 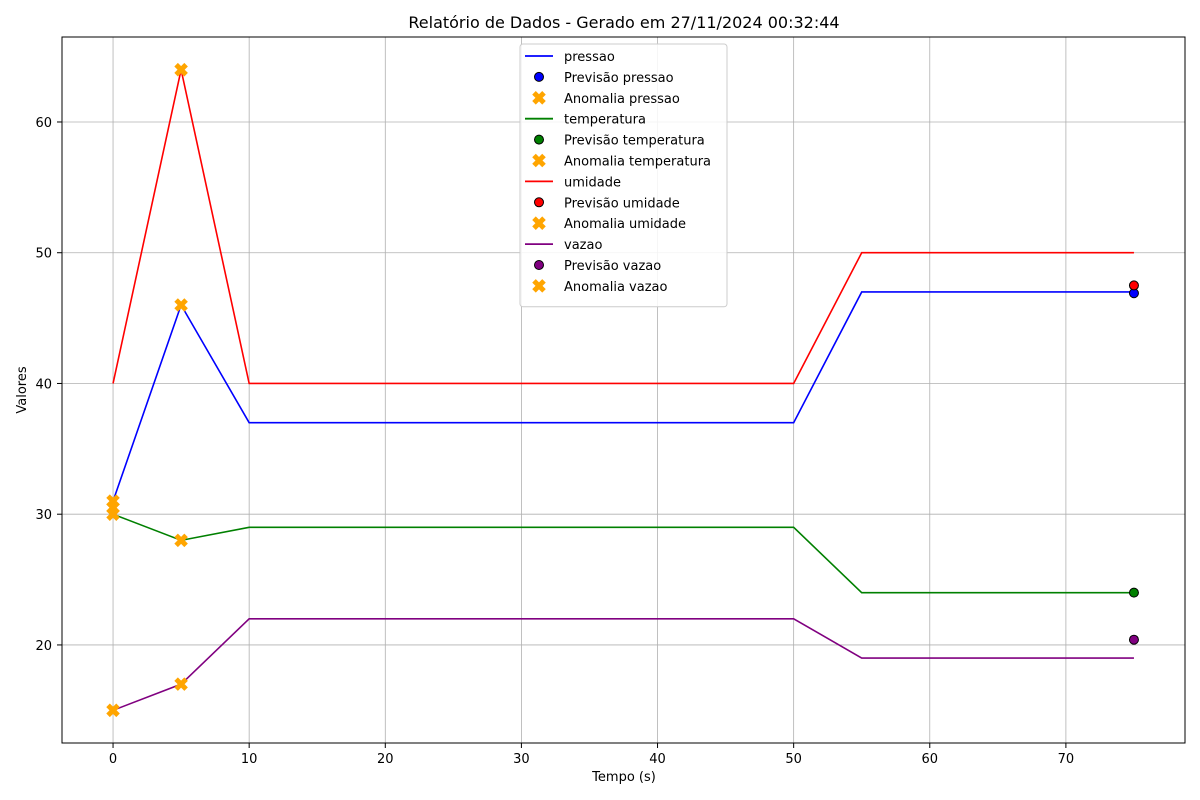 I want to click on legend-entry-pressao: pressao, so click(x=570, y=57).